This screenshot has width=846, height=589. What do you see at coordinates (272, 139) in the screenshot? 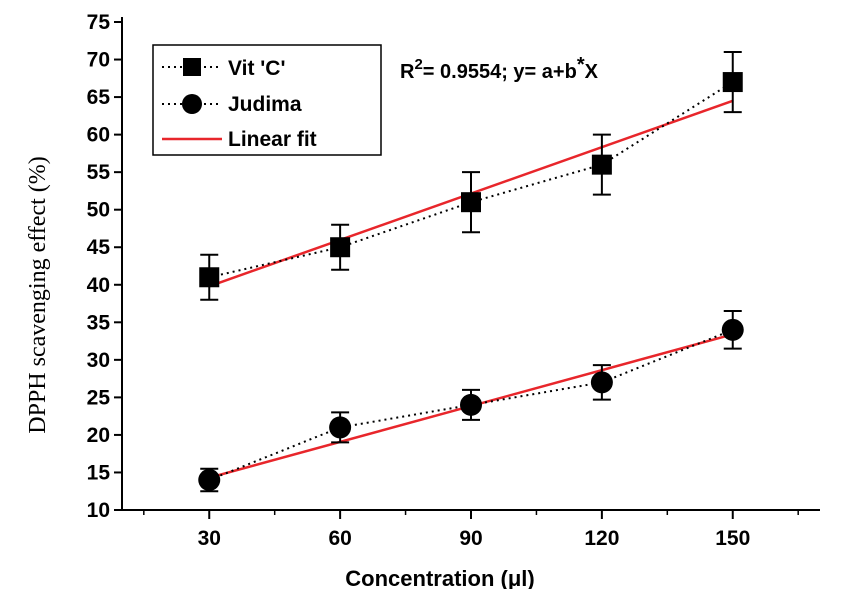
I see `legend-label-fit: Linear fit` at bounding box center [272, 139].